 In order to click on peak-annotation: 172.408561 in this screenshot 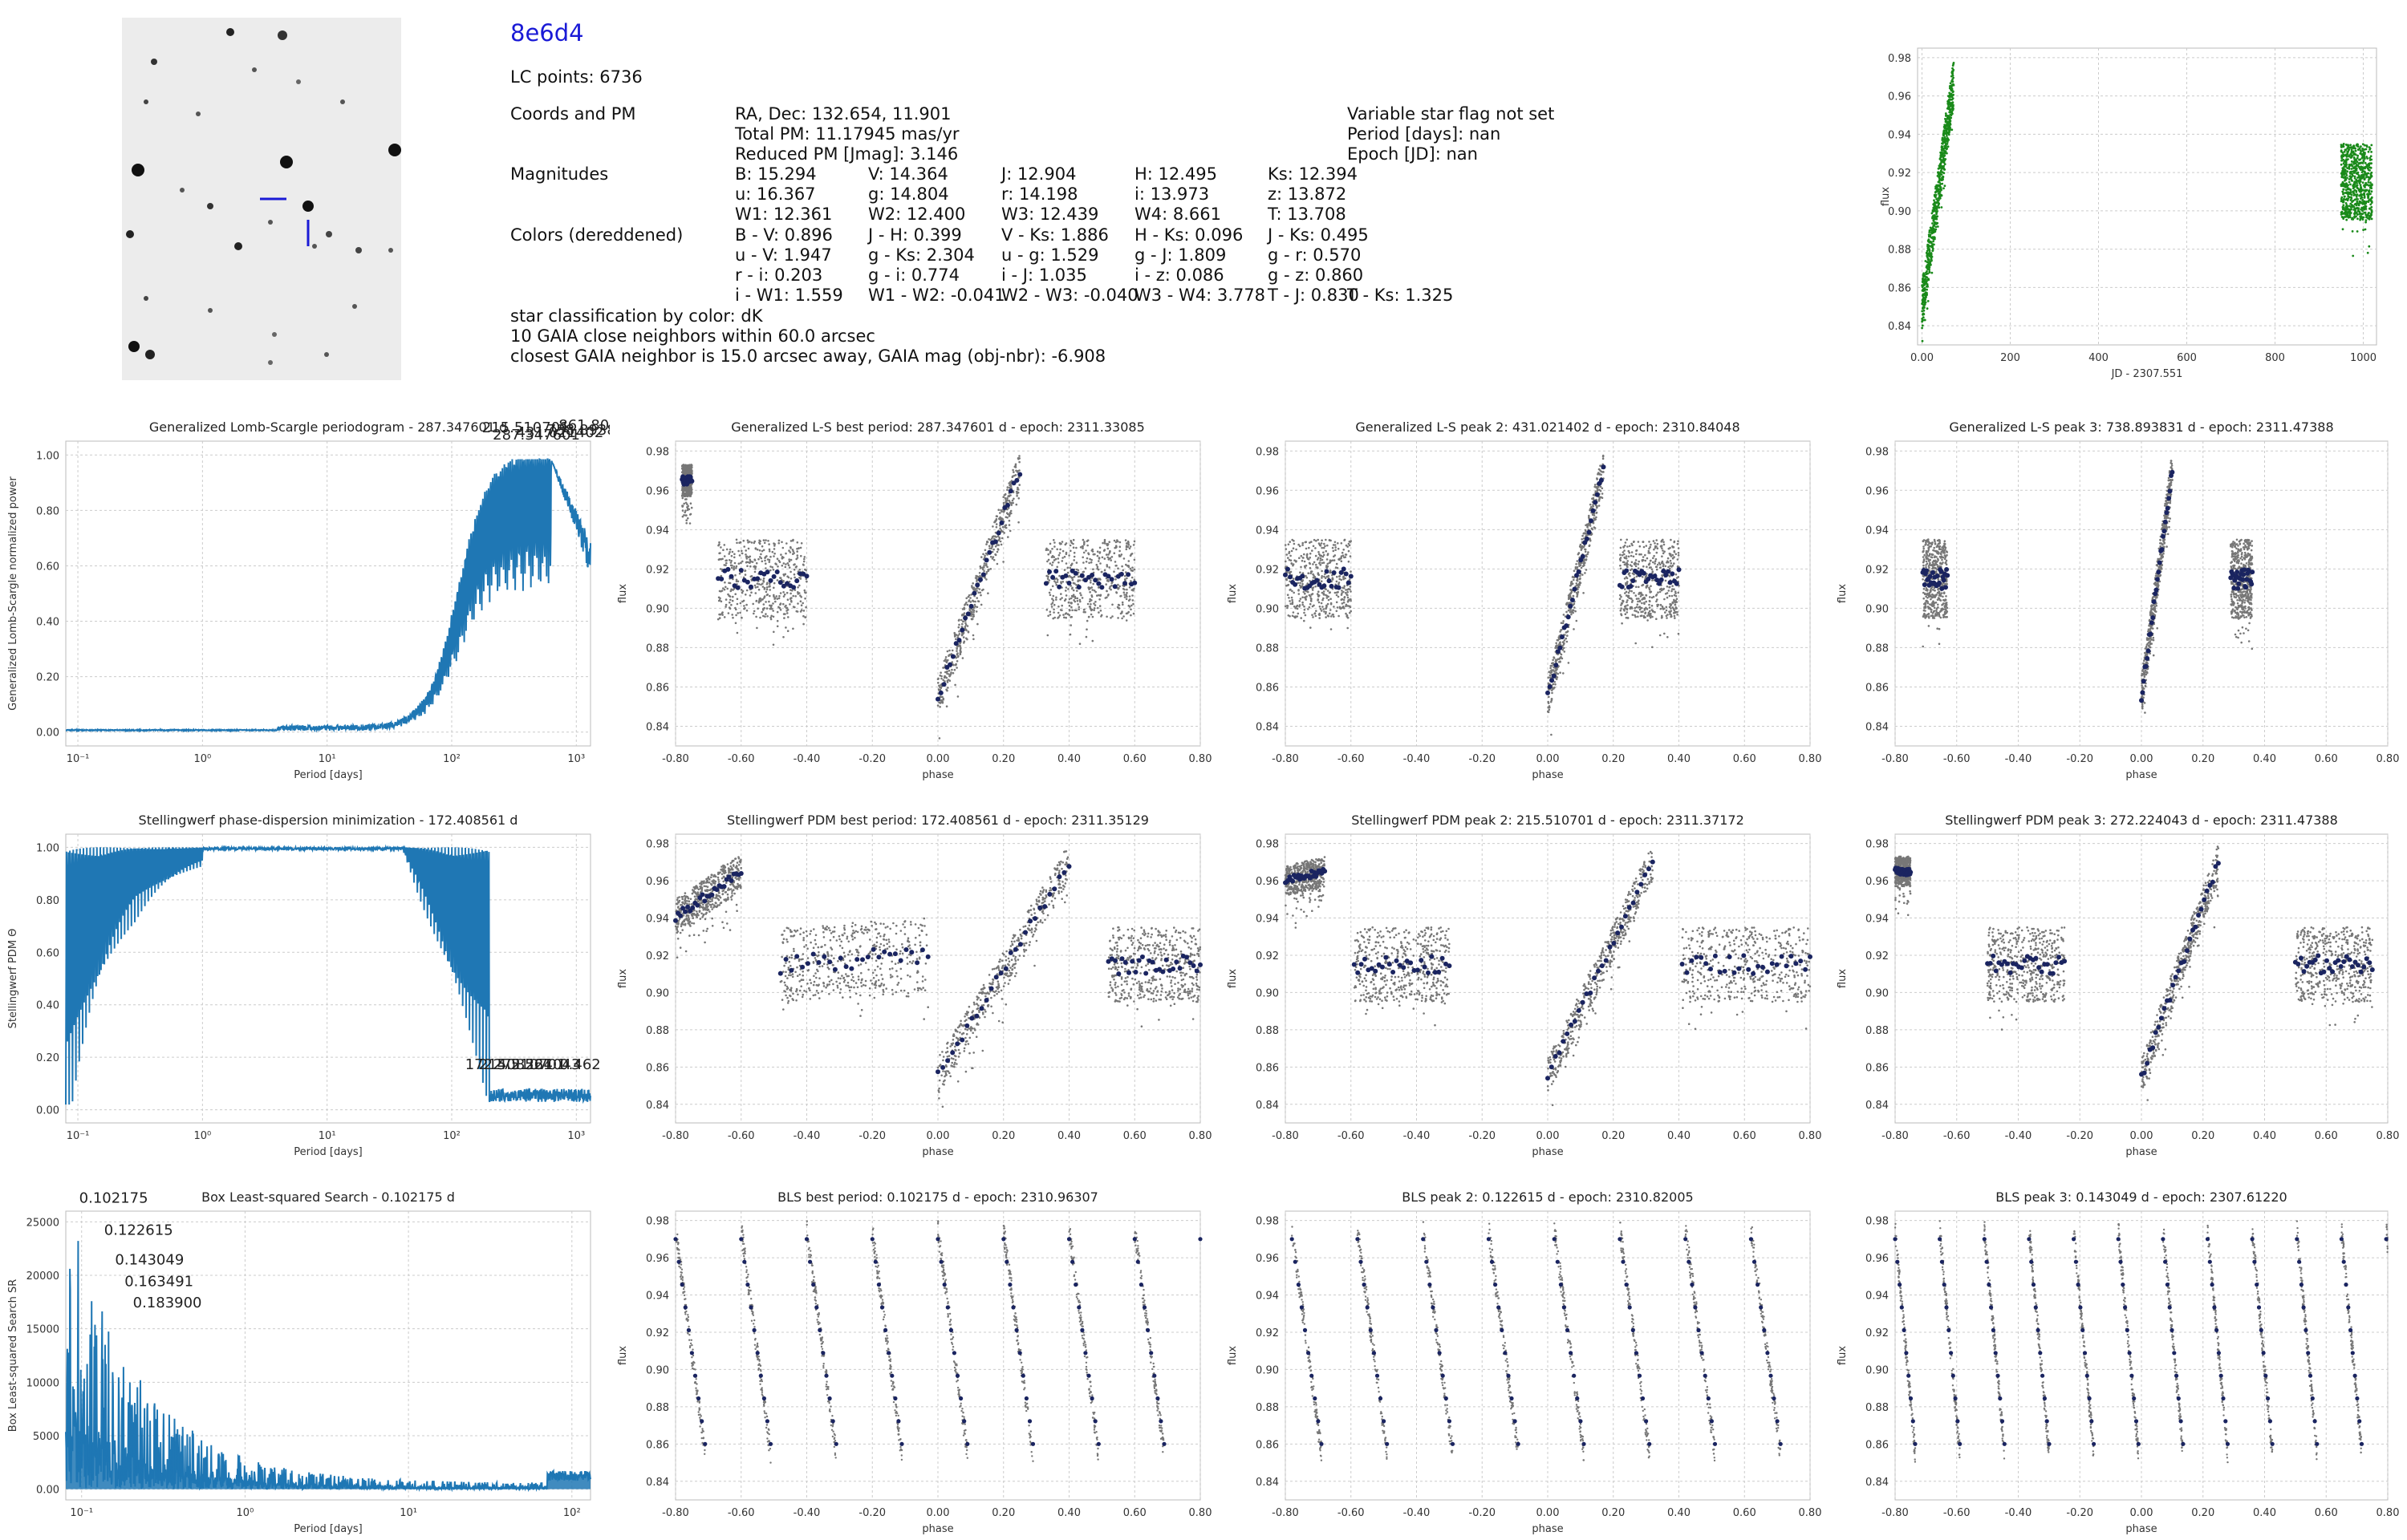, I will do `click(509, 1064)`.